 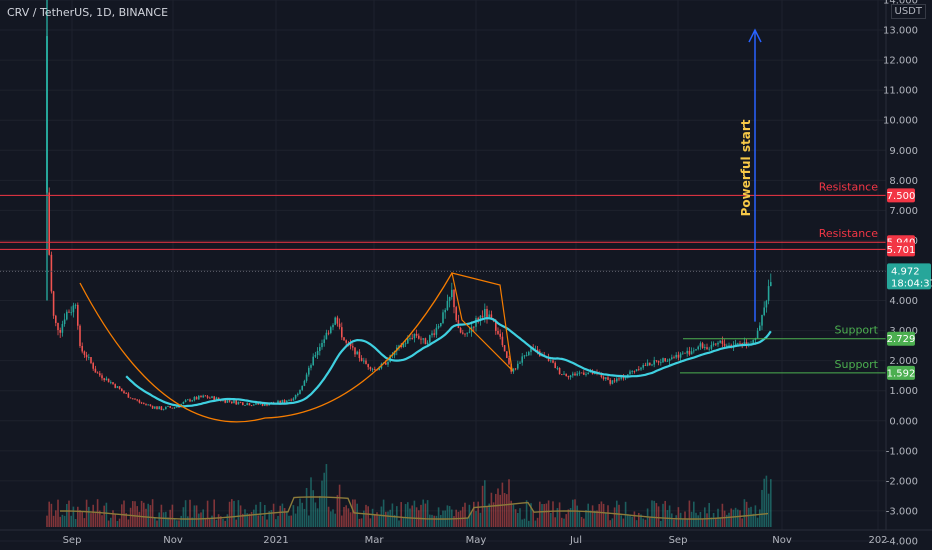 I want to click on time-tick-label: Sep, so click(x=678, y=540).